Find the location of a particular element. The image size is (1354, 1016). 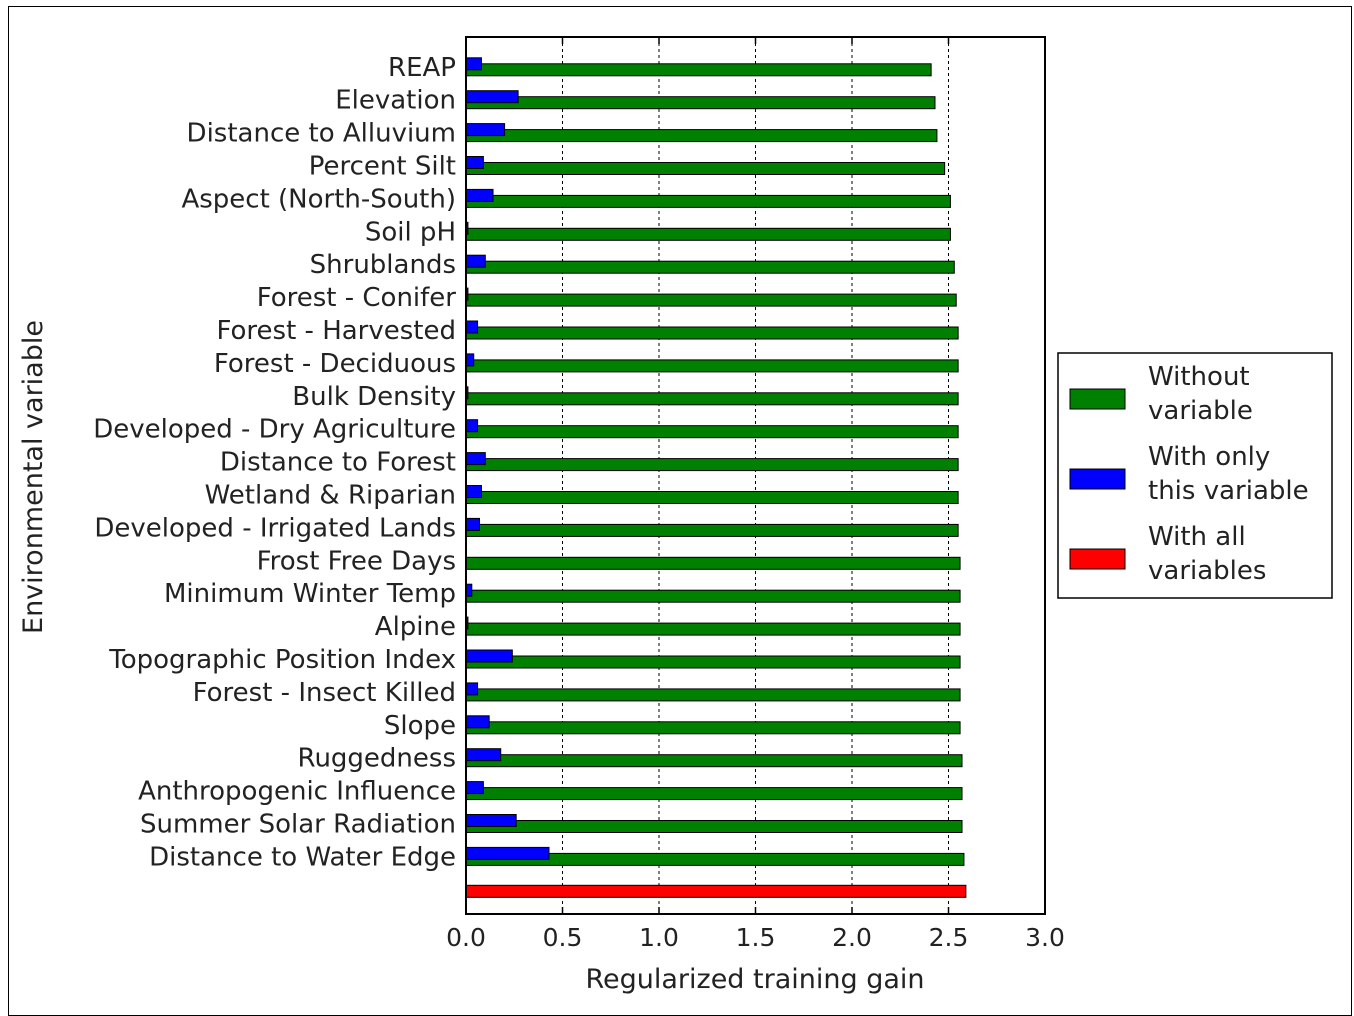

y-tick-label: Slope is located at coordinates (420, 726).